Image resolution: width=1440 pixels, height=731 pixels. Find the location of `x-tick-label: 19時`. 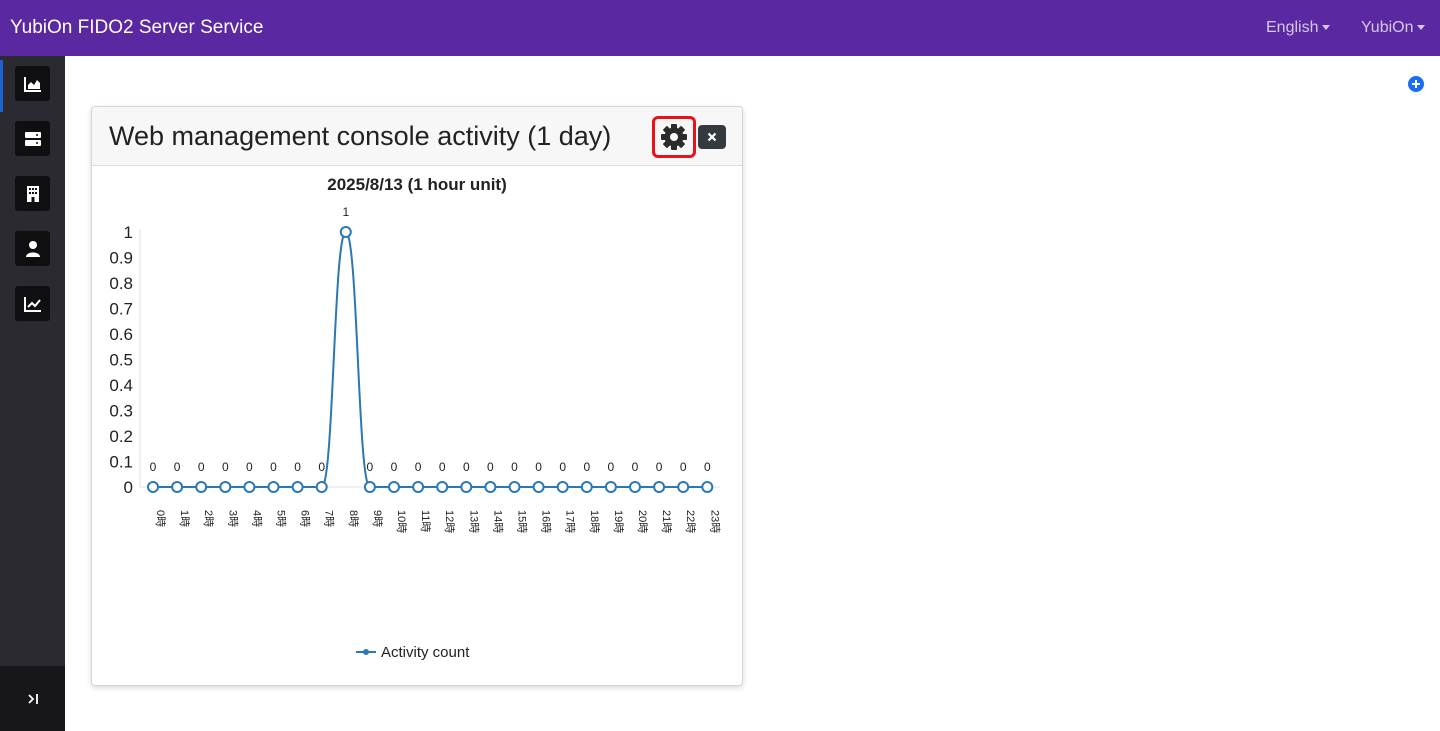

x-tick-label: 19時 is located at coordinates (618, 521).